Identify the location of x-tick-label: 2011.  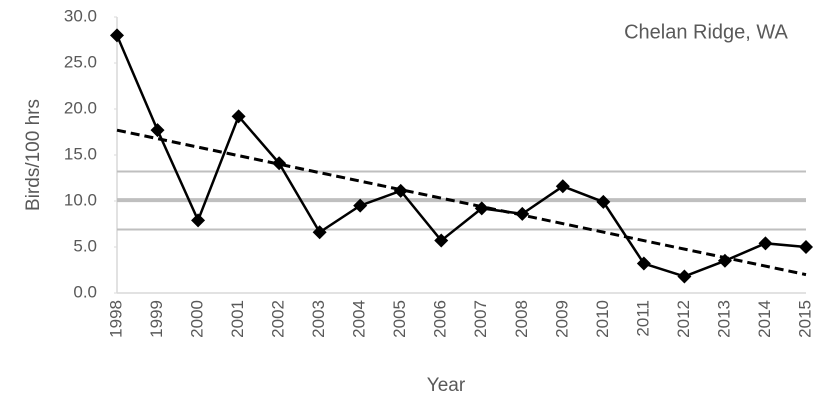
(642, 318).